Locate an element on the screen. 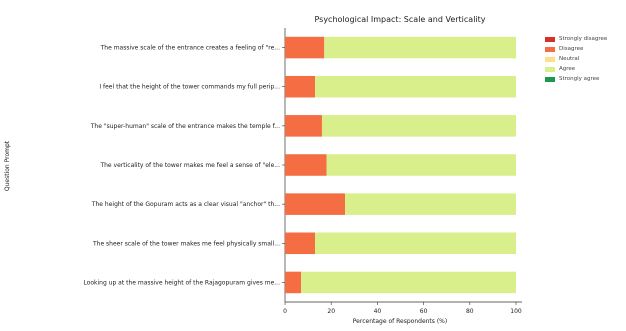  legend-item: Disagree is located at coordinates (576, 49).